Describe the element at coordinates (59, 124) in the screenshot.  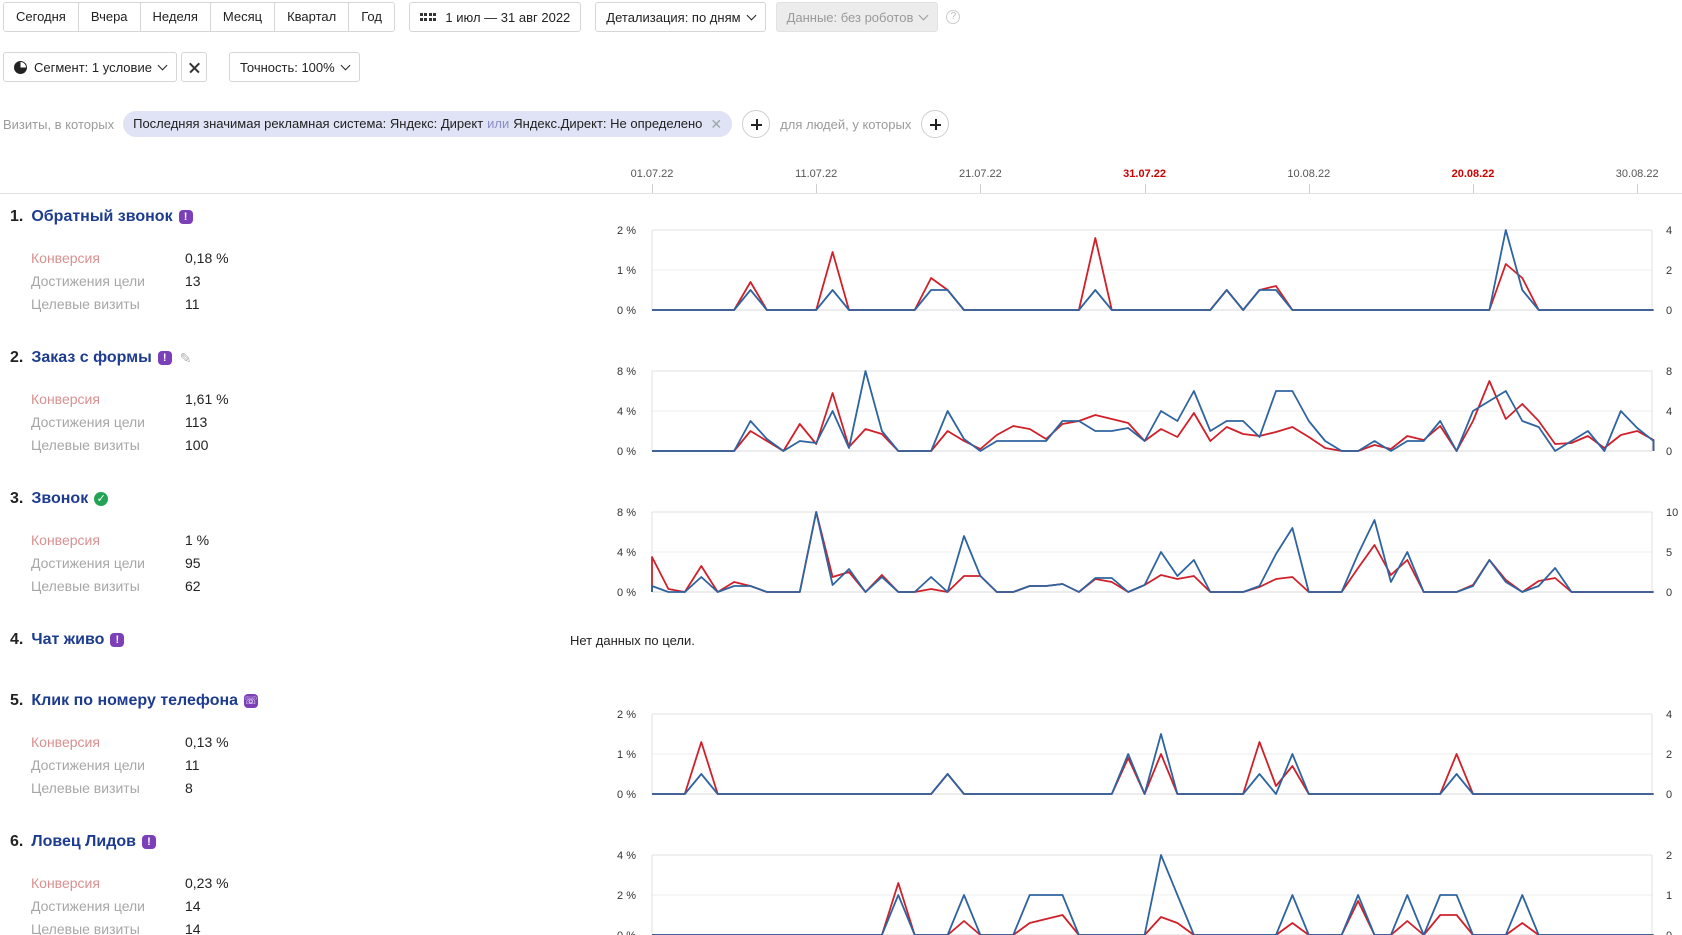
I see `visits-prefix: Визиты, в которых` at that location.